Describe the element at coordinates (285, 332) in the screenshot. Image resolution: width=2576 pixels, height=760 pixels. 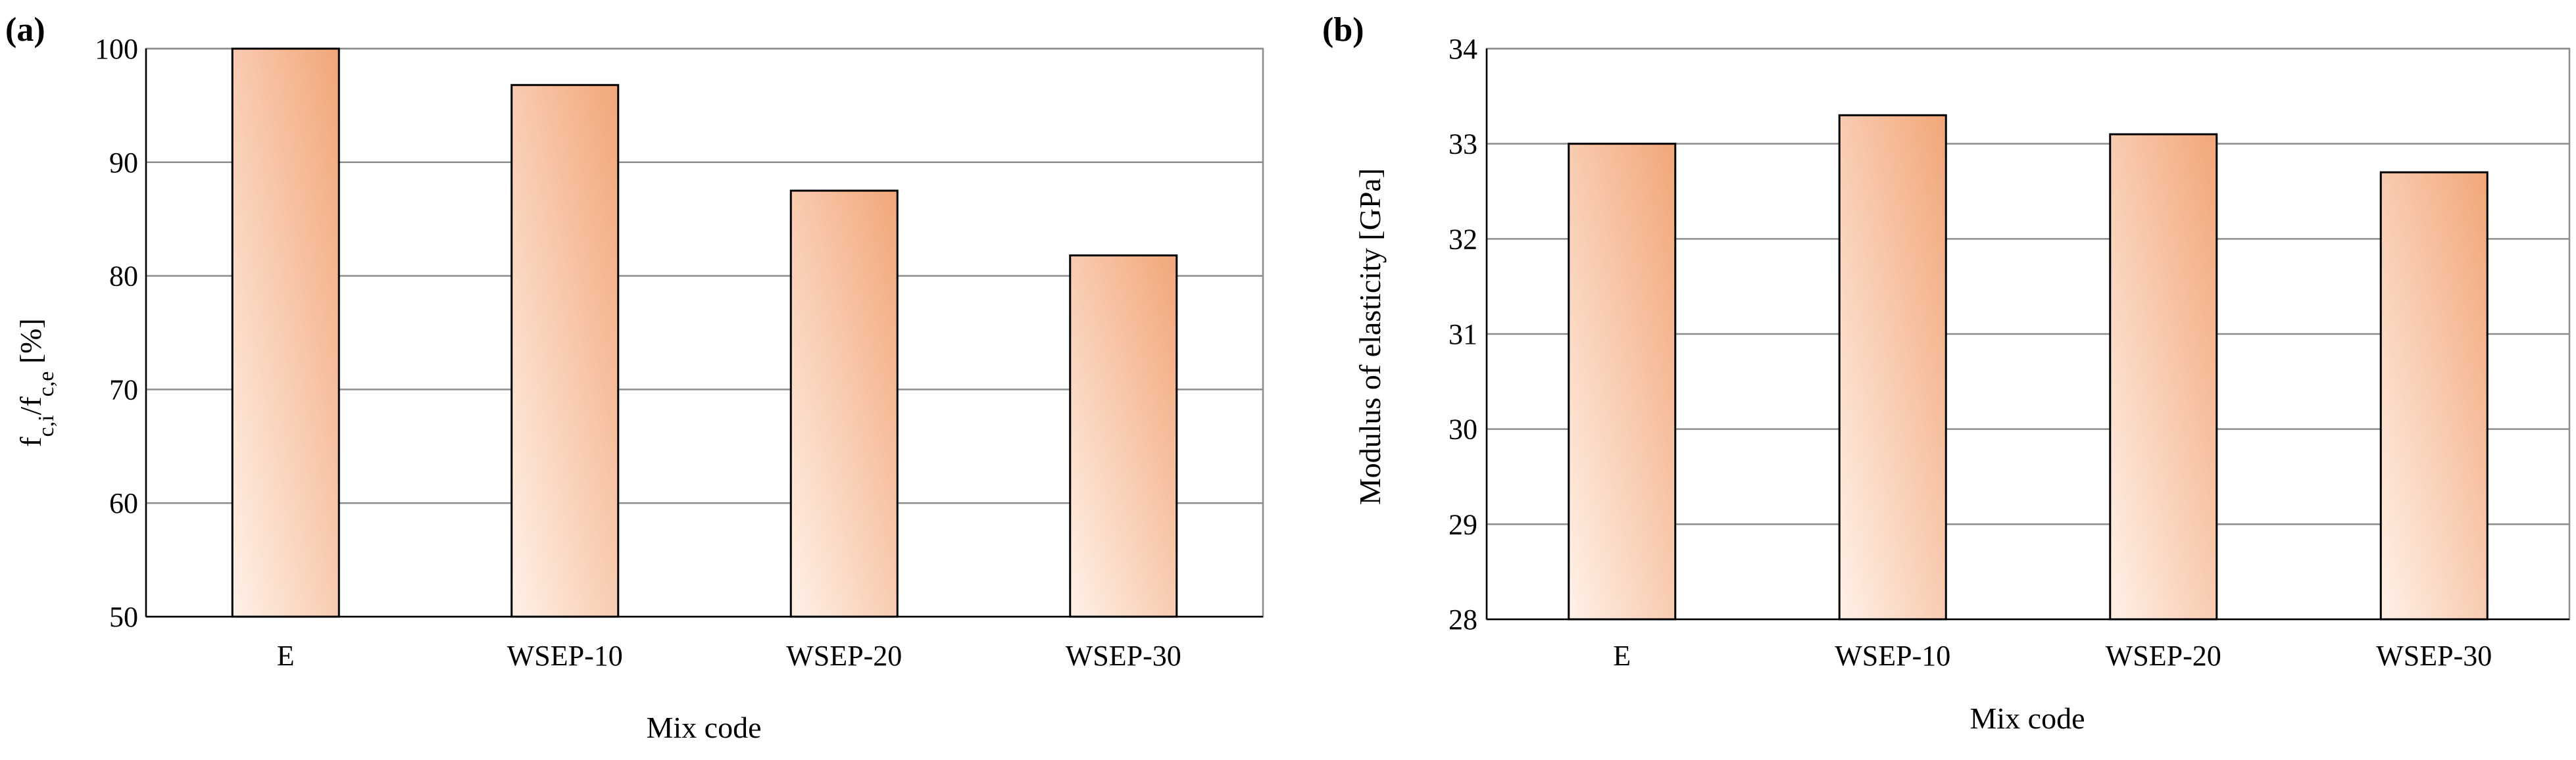
I see `panel-a-bar-e` at that location.